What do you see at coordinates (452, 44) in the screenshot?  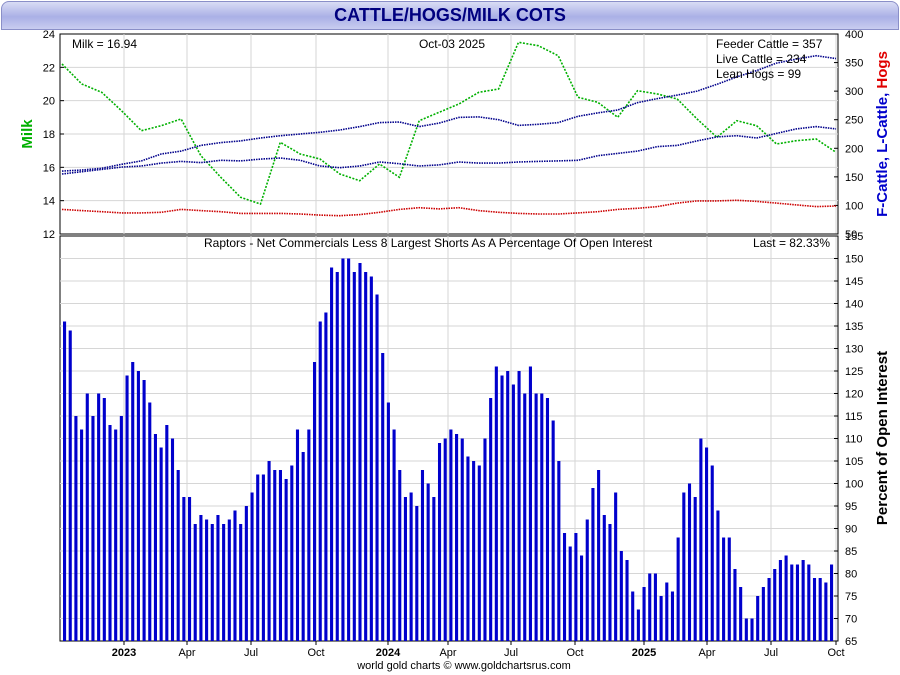 I see `date-label: Oct-03 2025` at bounding box center [452, 44].